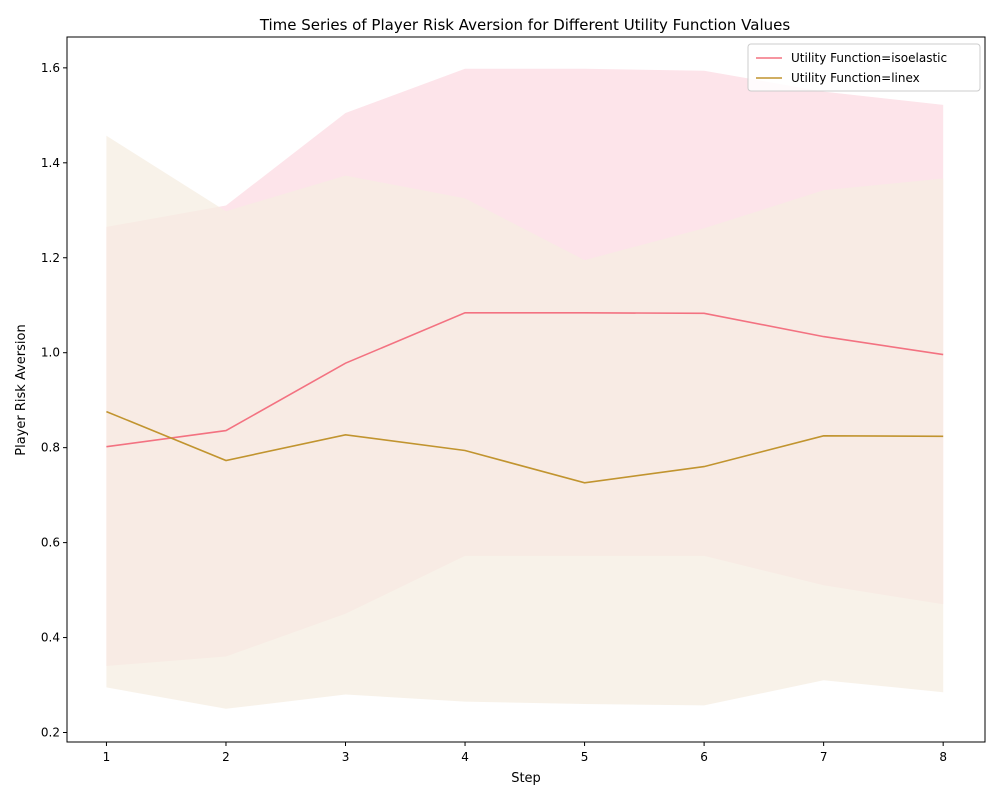 This screenshot has width=1000, height=805. I want to click on legend-box, so click(864, 67).